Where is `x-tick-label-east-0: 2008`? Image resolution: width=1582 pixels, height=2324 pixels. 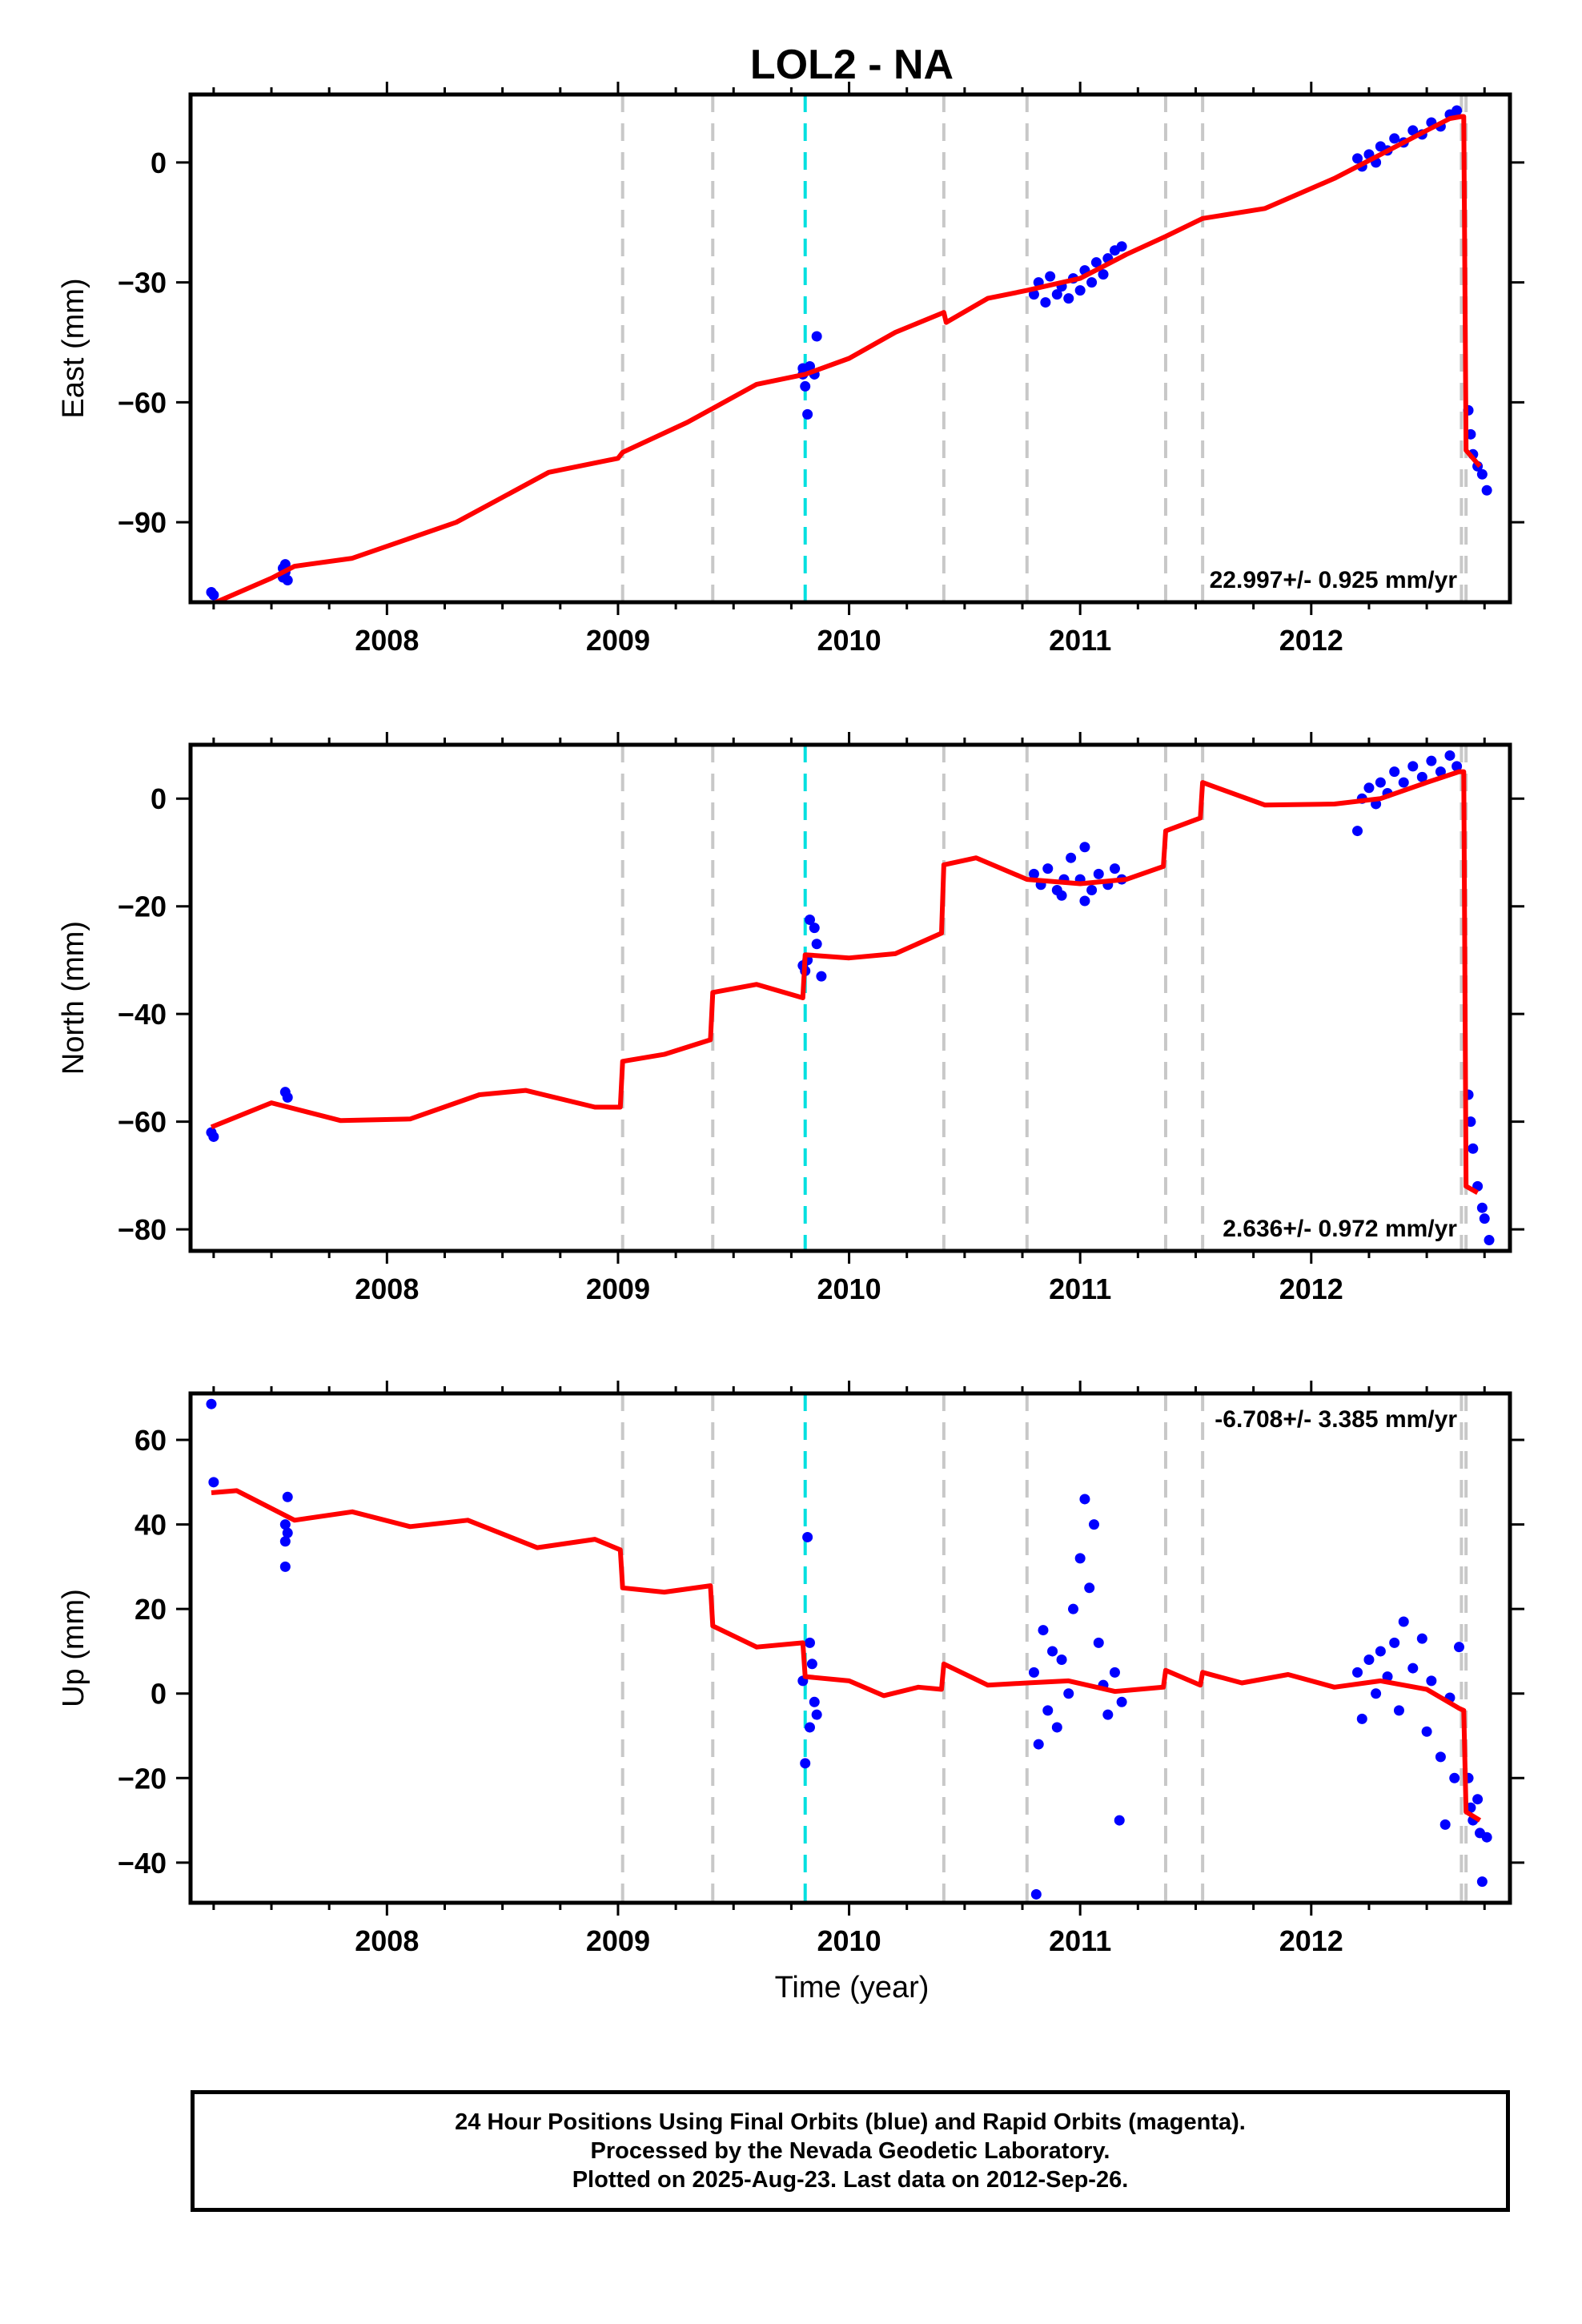 x-tick-label-east-0: 2008 is located at coordinates (387, 640).